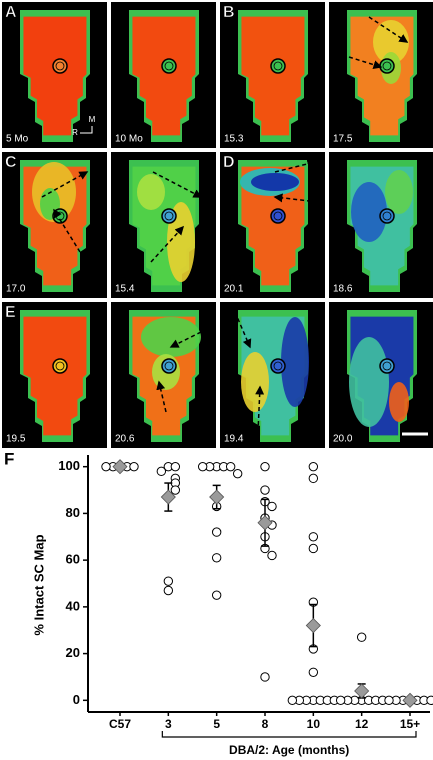 Image resolution: width=433 pixels, height=760 pixels. What do you see at coordinates (75, 132) in the screenshot?
I see `orientation-left: R` at bounding box center [75, 132].